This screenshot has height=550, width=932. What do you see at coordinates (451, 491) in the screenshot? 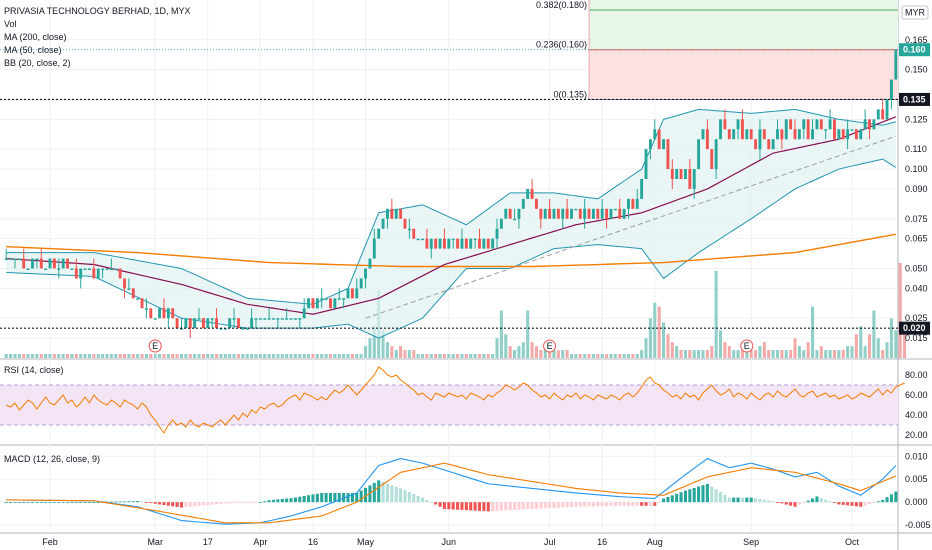
I see `macd-line` at bounding box center [451, 491].